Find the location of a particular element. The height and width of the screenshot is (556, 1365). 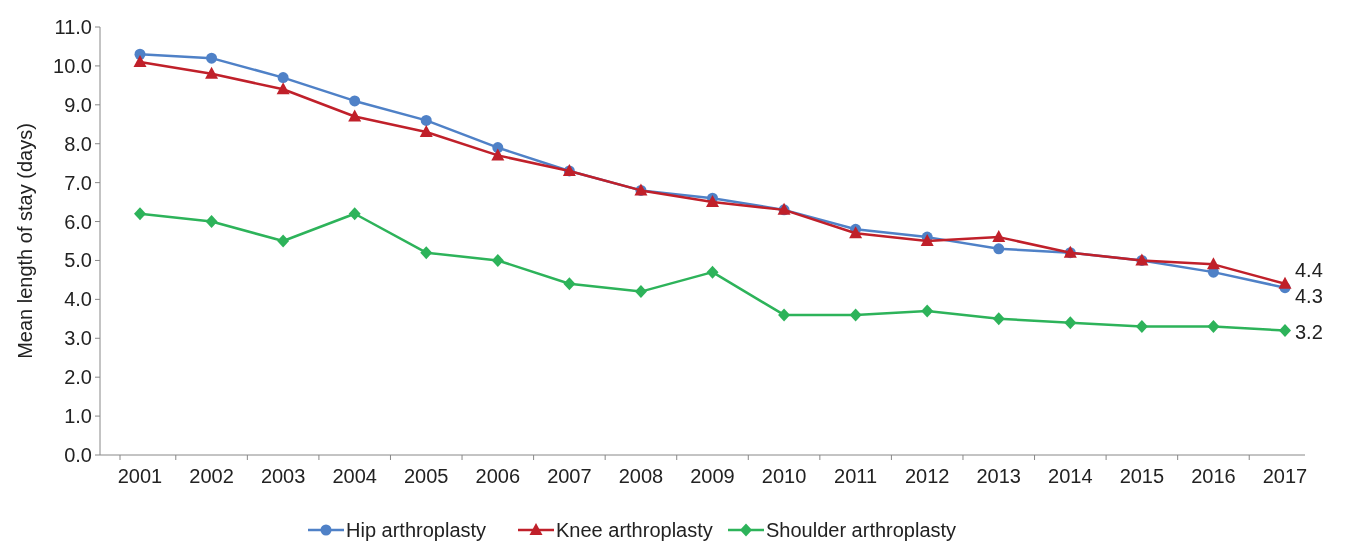

y-tick-label: 8.0 is located at coordinates (78, 143).